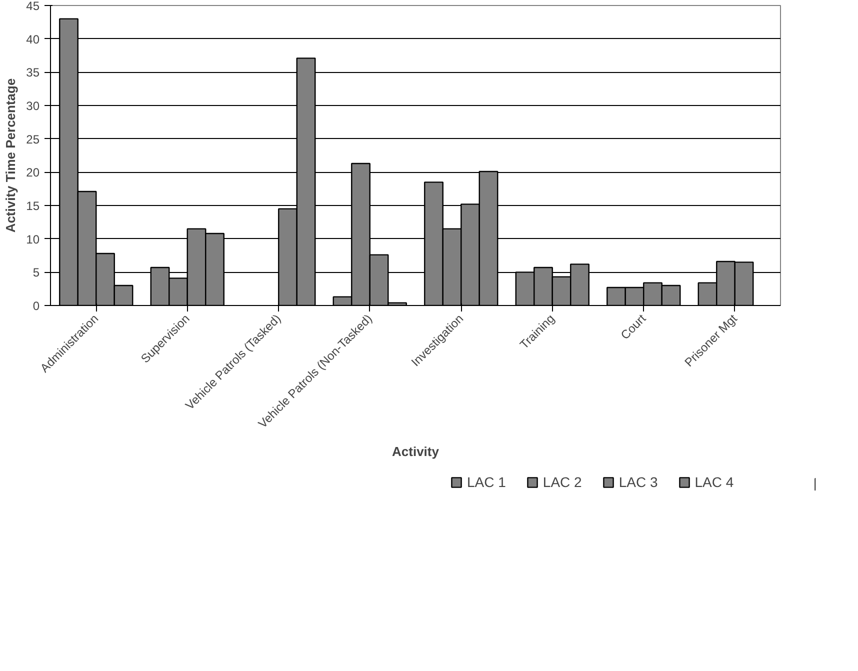 This screenshot has width=858, height=671. What do you see at coordinates (36, 273) in the screenshot?
I see `y-tick-label: 5` at bounding box center [36, 273].